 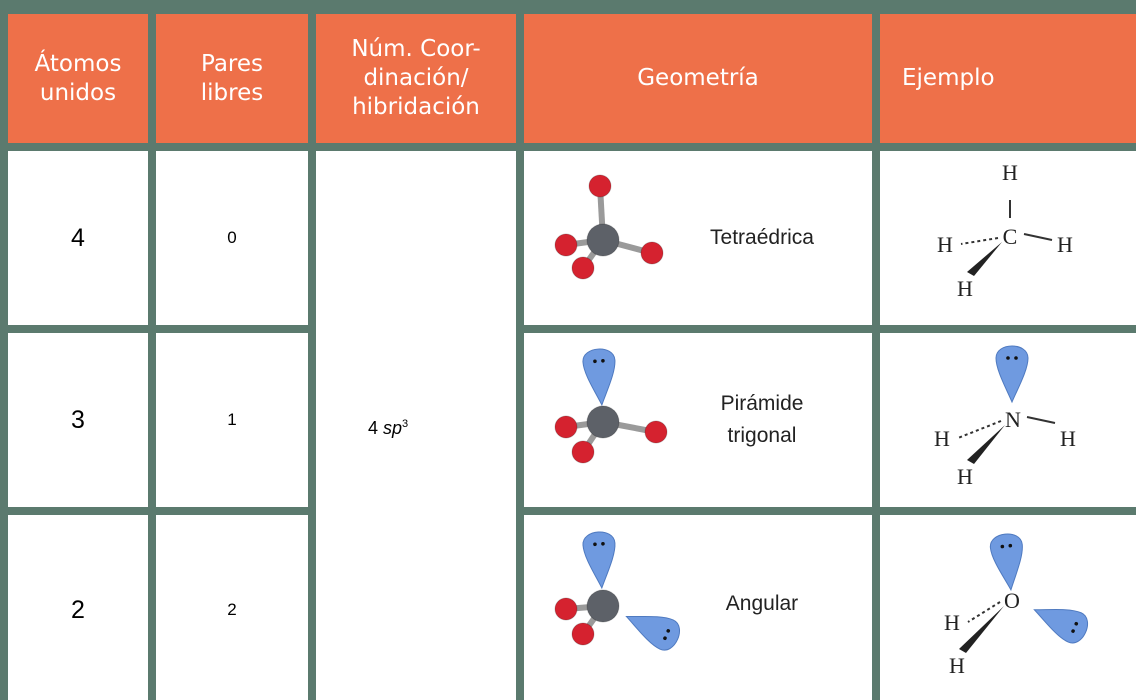 I want to click on atoms: 4, so click(x=78, y=237).